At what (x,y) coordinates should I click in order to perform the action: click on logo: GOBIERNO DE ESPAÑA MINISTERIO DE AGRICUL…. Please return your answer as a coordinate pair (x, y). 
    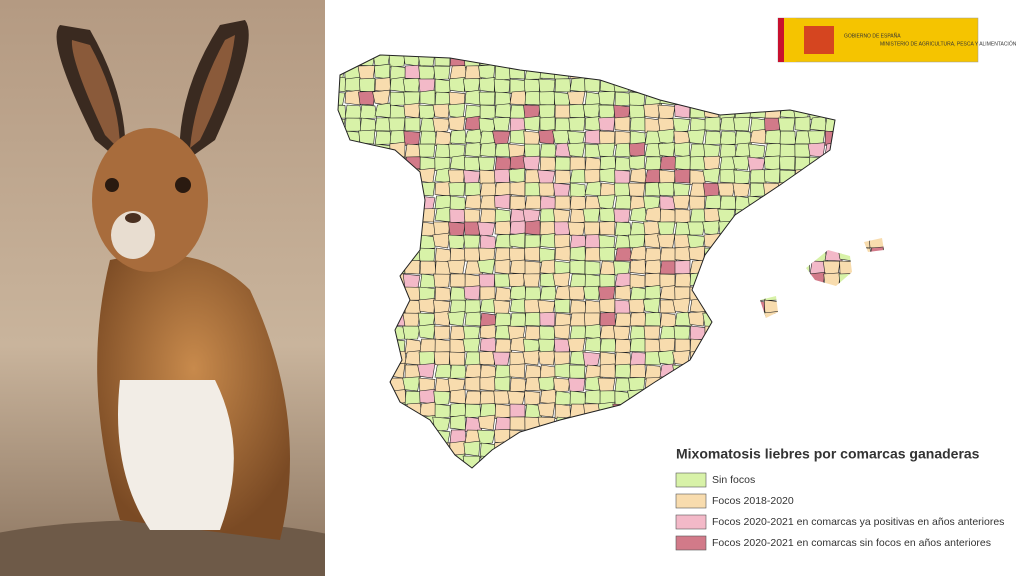
    Looking at the image, I should click on (897, 40).